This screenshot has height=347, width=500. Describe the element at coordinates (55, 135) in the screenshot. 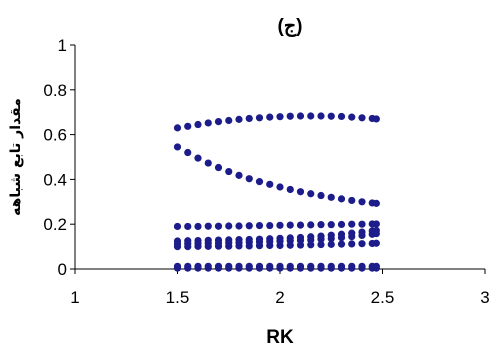

I see `y-tick-label: 0.6` at that location.